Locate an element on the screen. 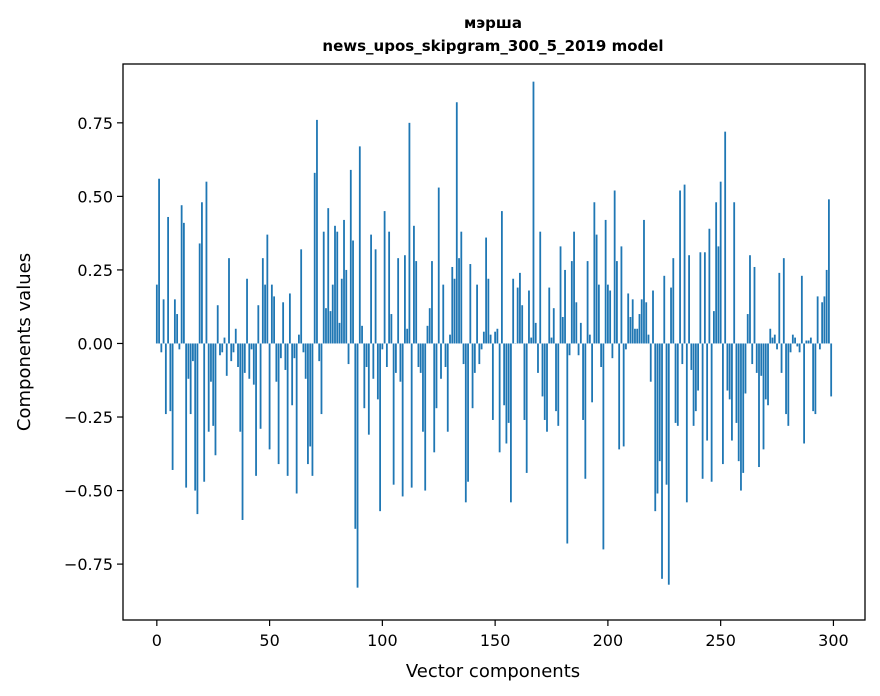 This screenshot has height=696, width=880. y-tick-label: 0.25 is located at coordinates (95, 270).